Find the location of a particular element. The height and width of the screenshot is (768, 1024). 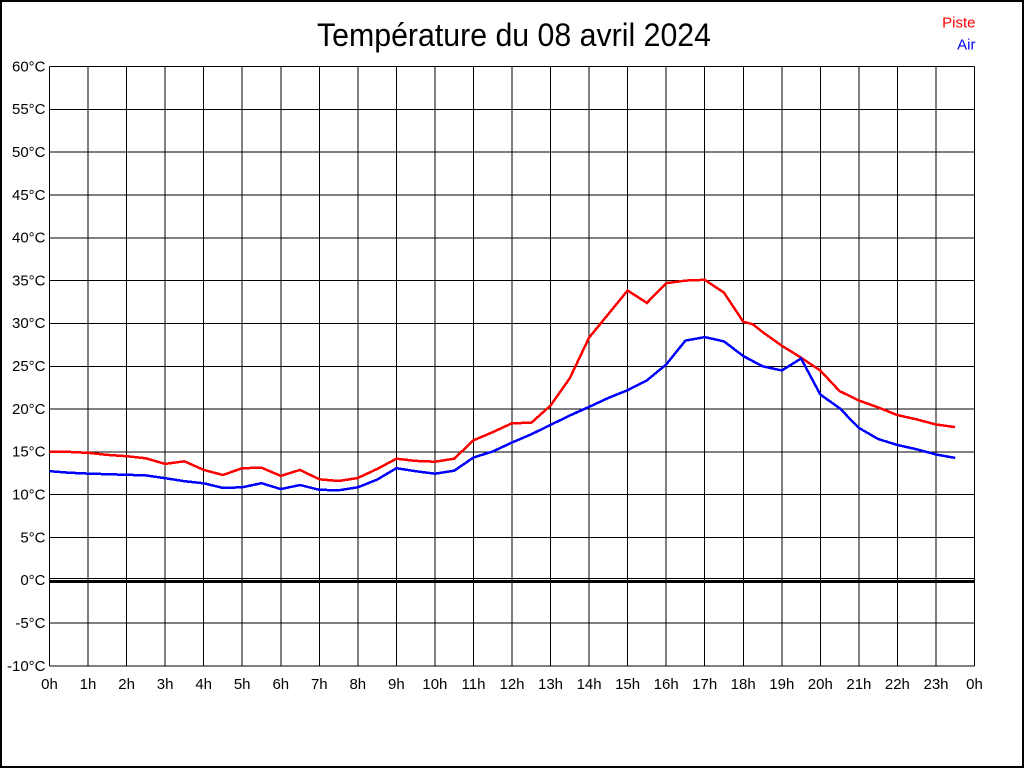

svg-text: 5°C is located at coordinates (32, 537).